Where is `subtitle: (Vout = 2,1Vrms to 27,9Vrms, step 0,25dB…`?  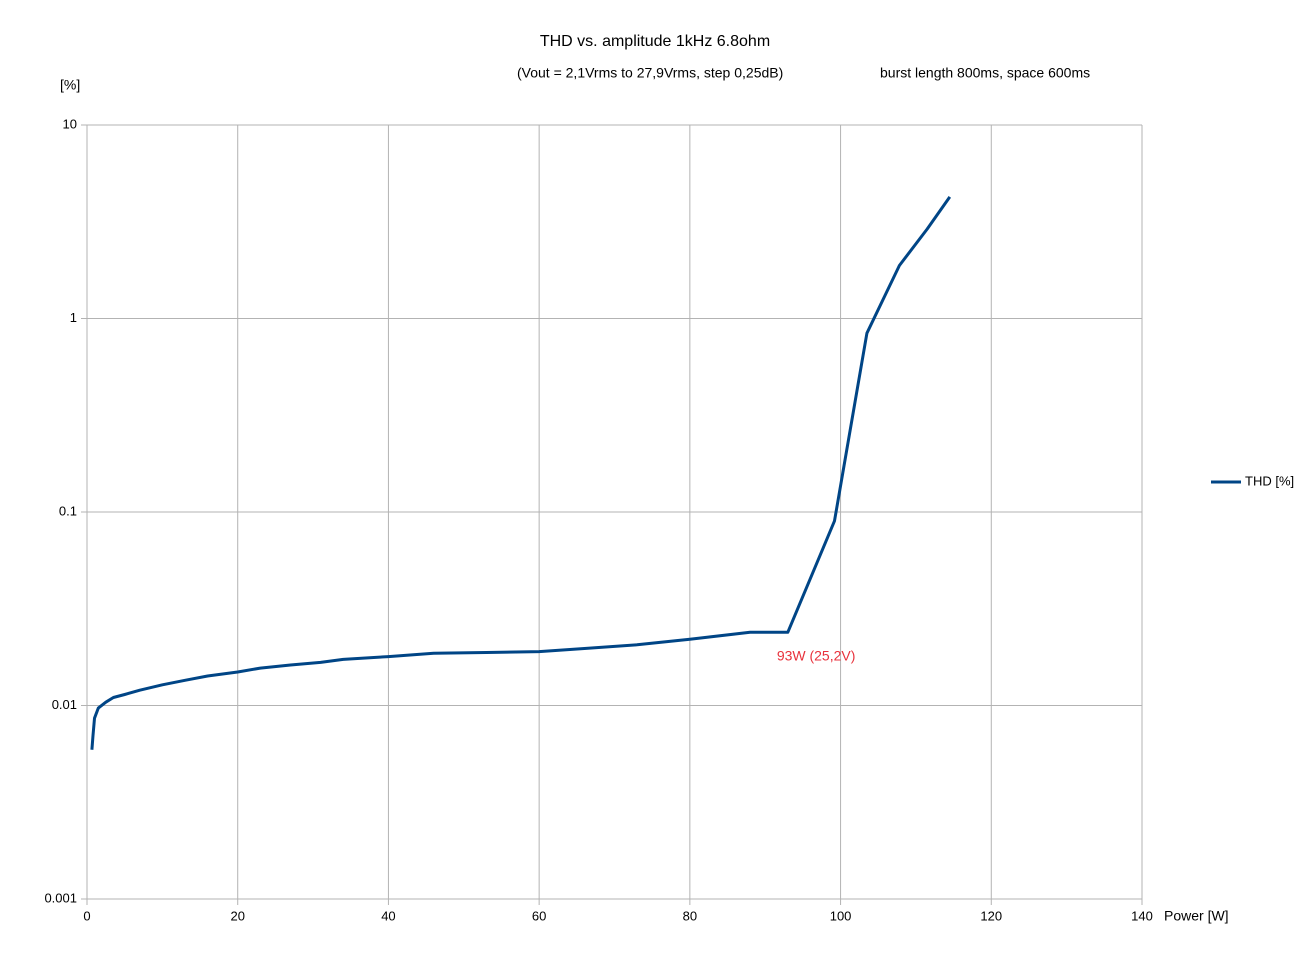 subtitle: (Vout = 2,1Vrms to 27,9Vrms, step 0,25dB… is located at coordinates (650, 73).